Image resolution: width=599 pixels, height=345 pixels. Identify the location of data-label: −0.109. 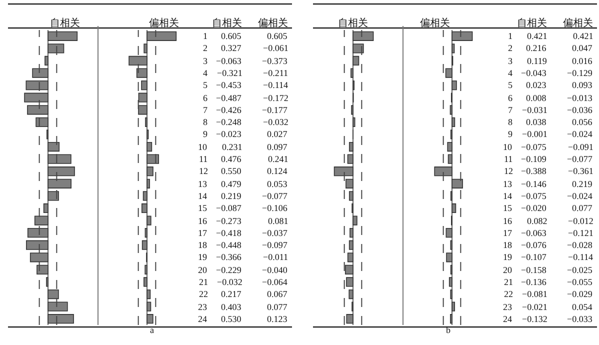
(534, 159).